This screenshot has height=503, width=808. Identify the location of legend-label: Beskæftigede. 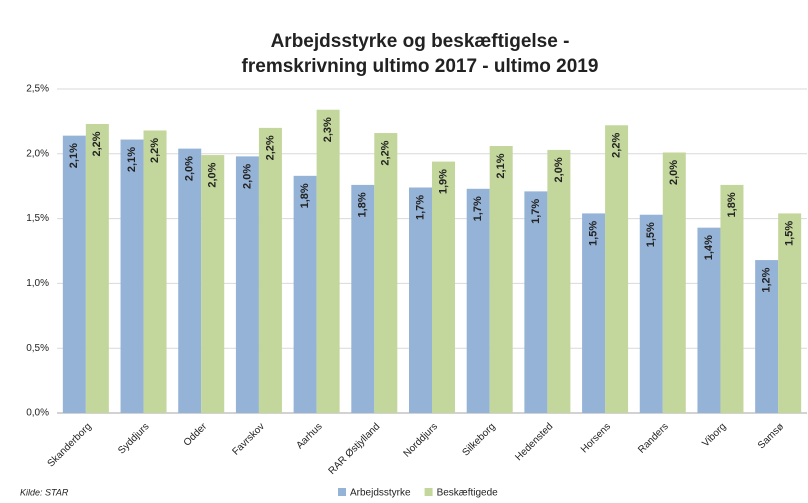
(468, 493).